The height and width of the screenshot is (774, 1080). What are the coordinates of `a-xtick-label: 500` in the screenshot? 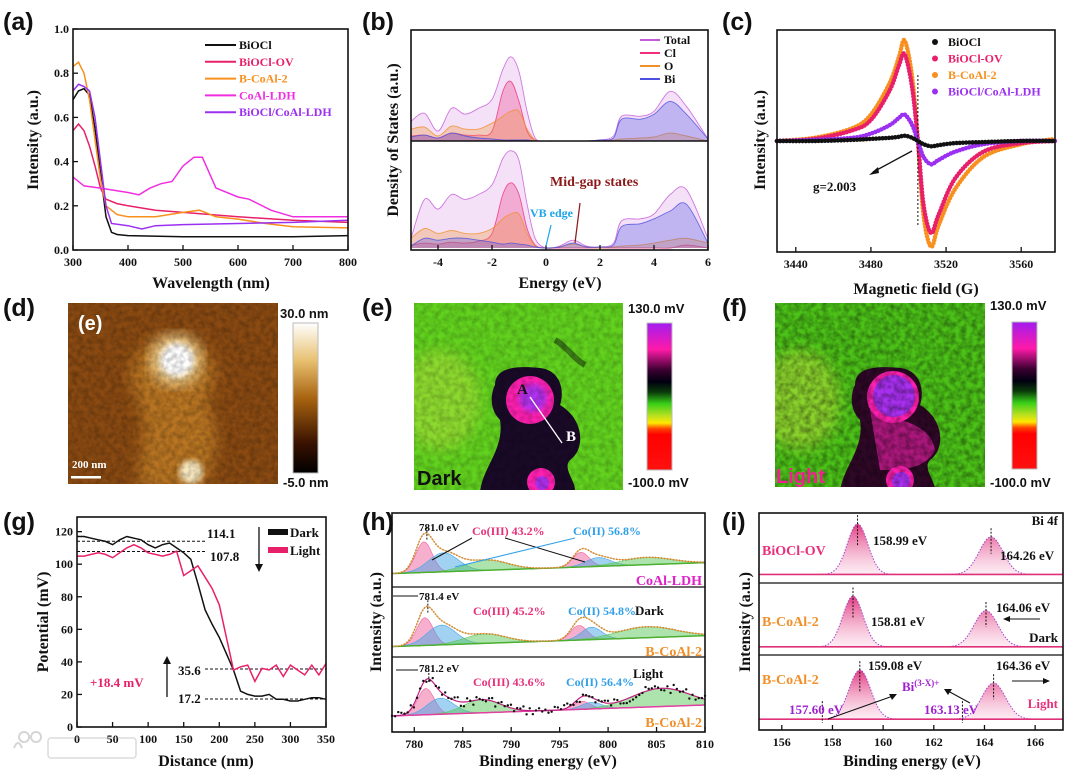 It's located at (183, 262).